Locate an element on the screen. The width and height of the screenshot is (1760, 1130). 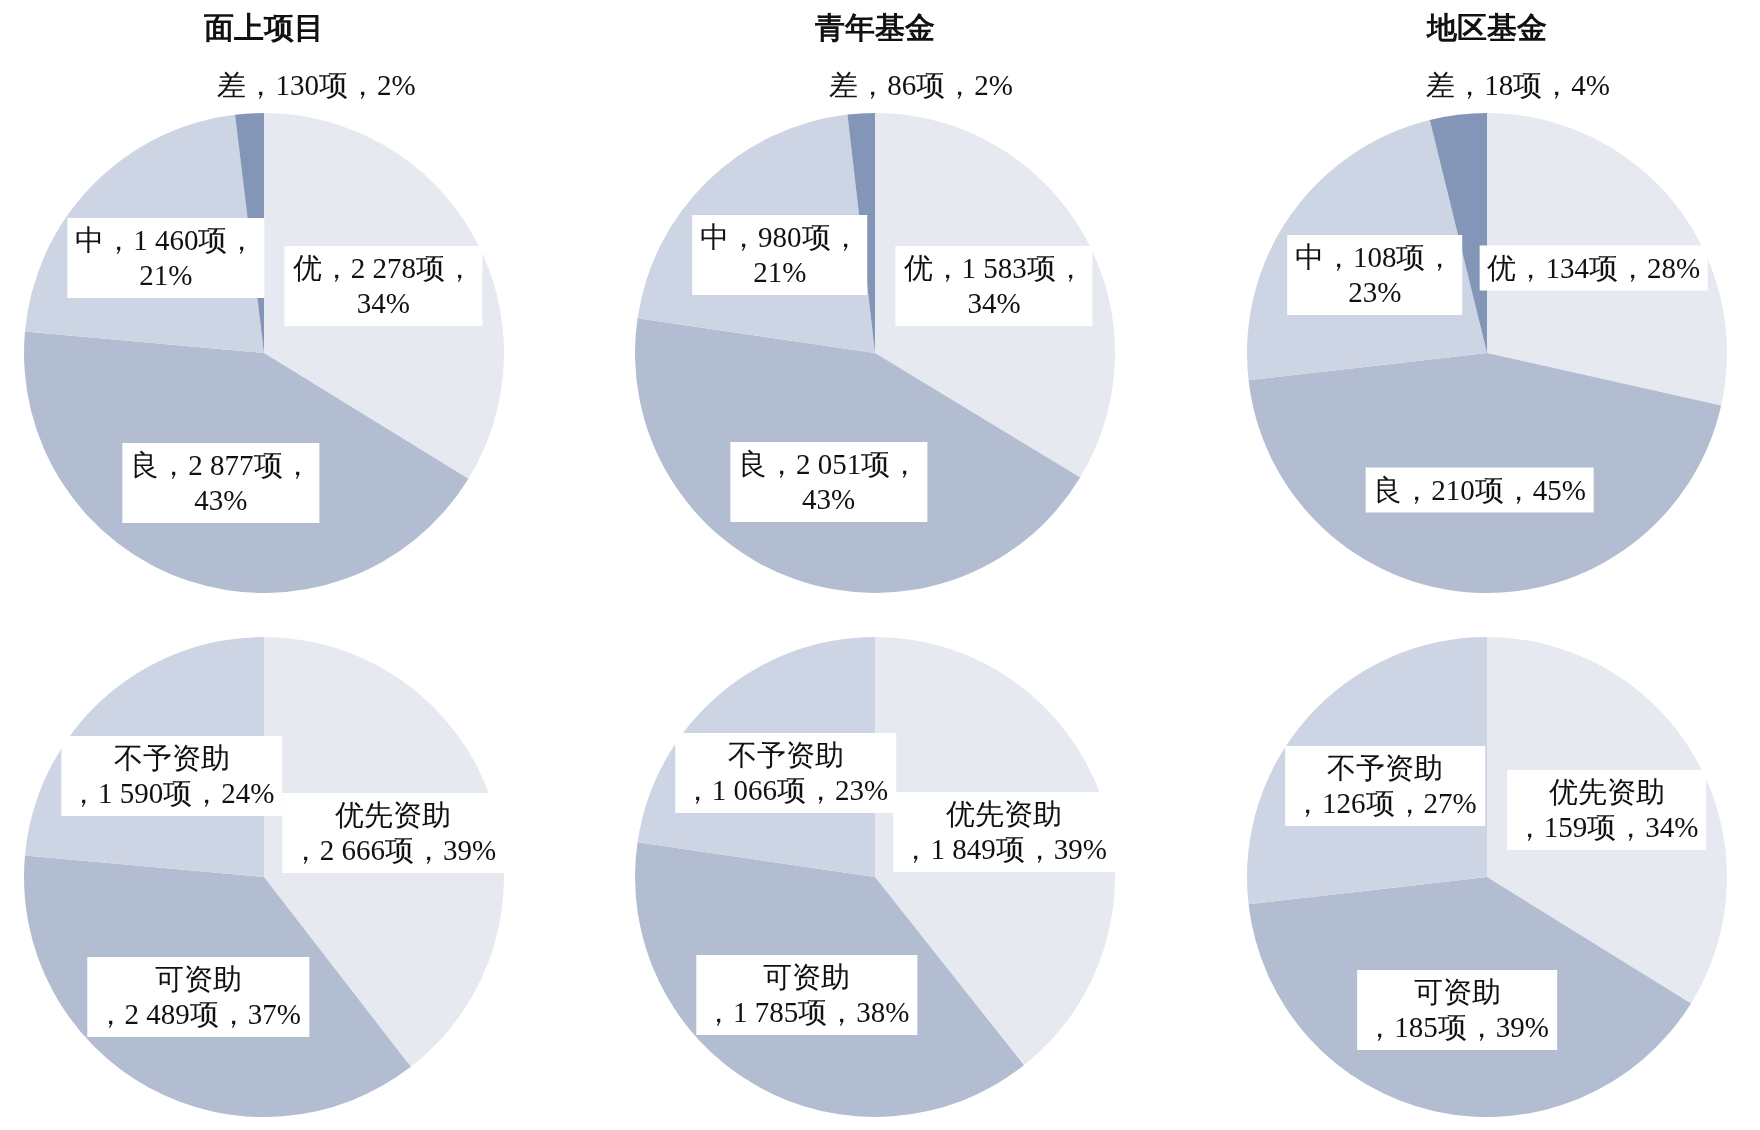
data-label: ，1 066项，23% is located at coordinates (785, 790).